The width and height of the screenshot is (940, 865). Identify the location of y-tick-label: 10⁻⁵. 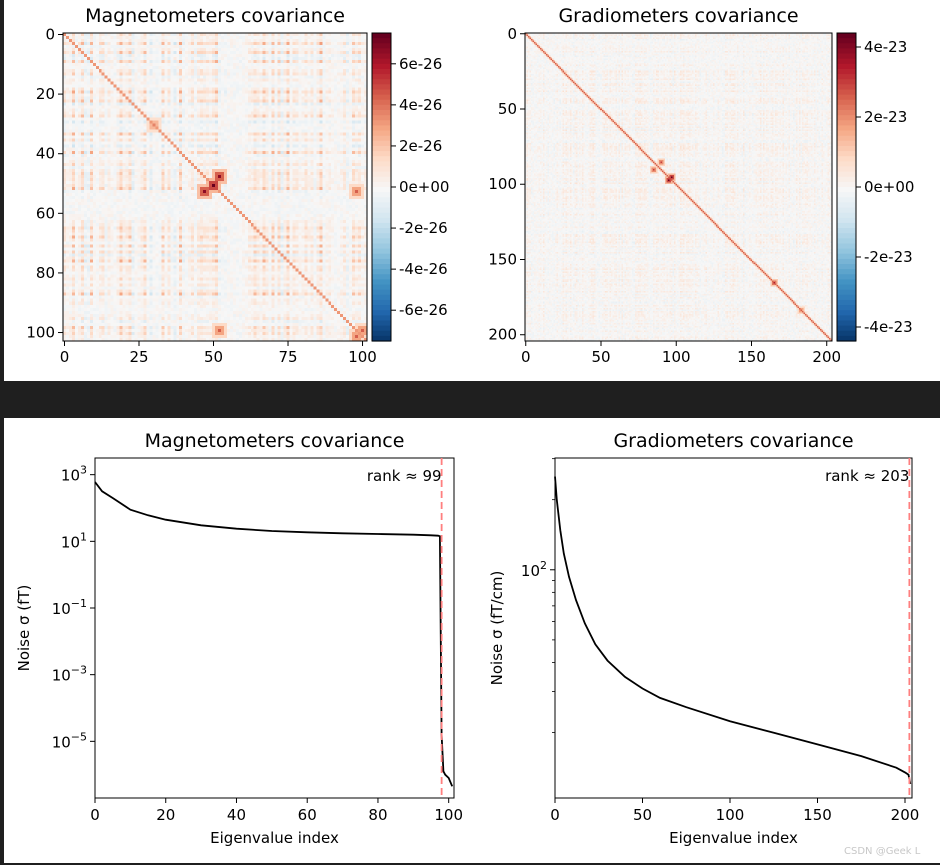
(69, 740).